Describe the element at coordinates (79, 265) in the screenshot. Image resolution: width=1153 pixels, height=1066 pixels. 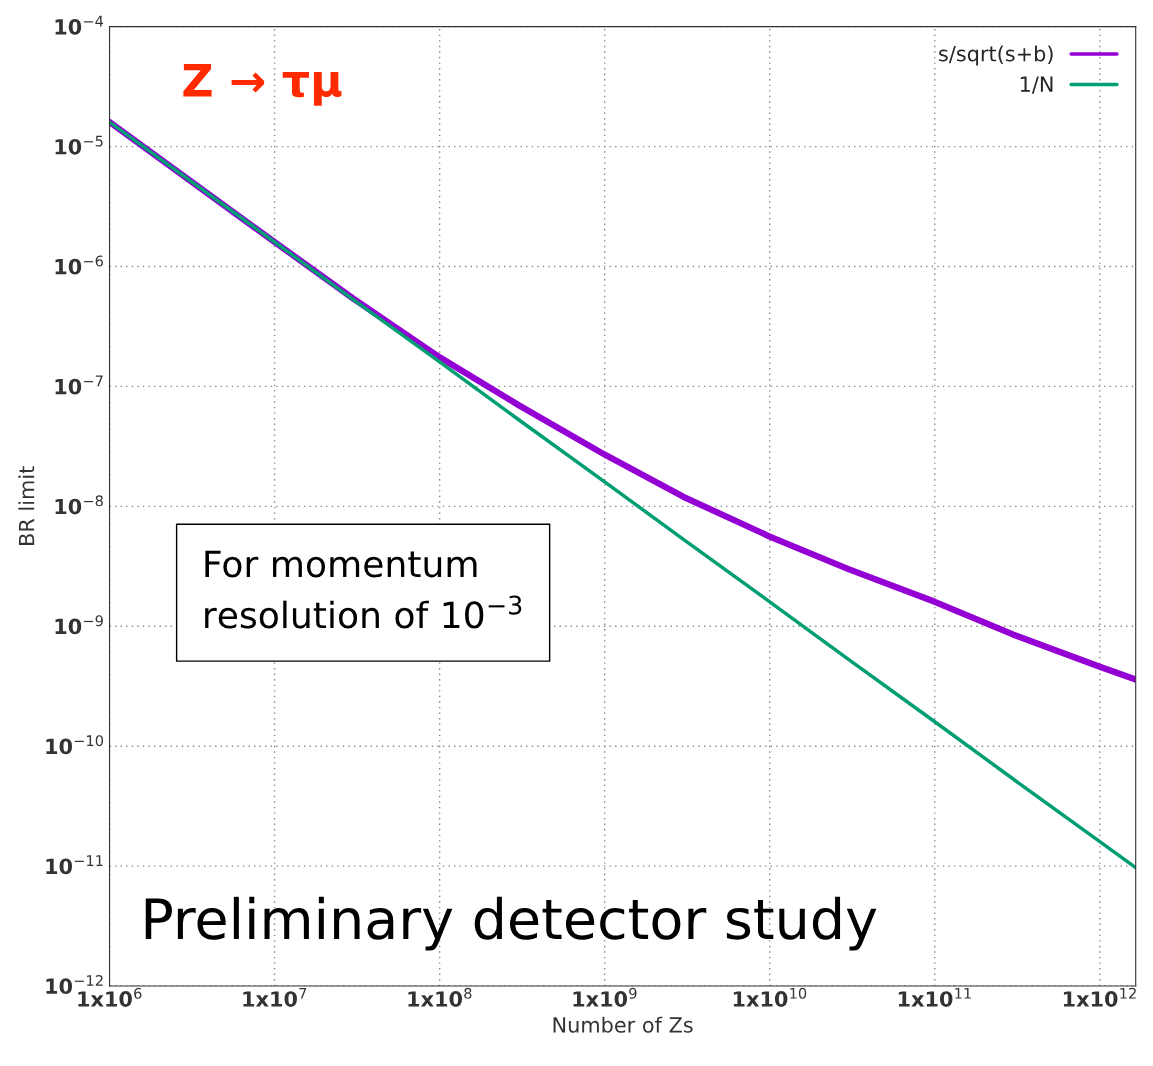
I see `y-tick-label: 10$^{−6}$` at that location.